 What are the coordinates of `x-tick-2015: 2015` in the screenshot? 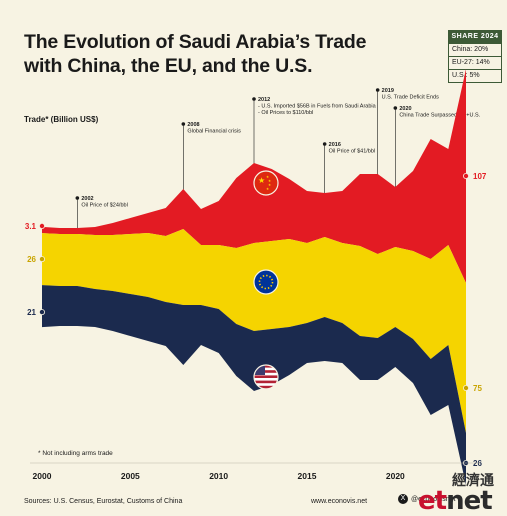 It's located at (307, 476).